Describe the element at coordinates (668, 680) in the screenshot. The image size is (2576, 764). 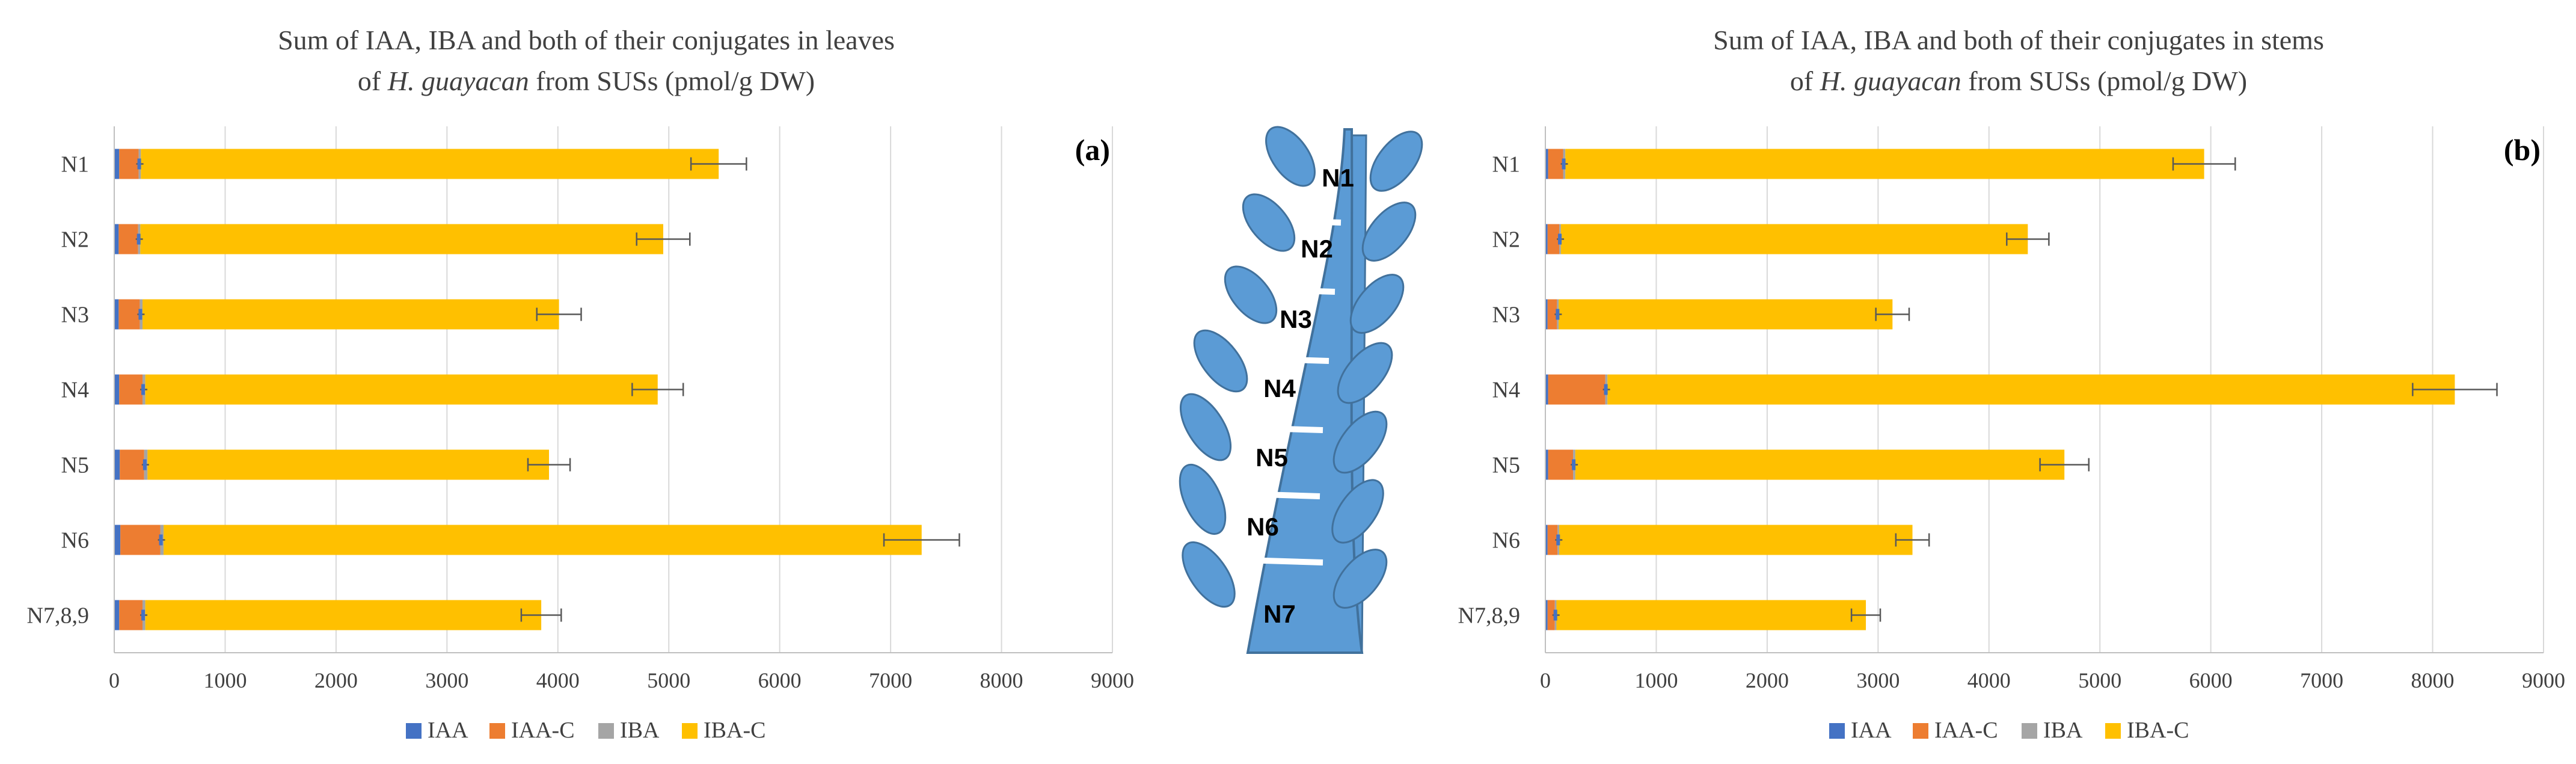
I see `x-tick-label: 5000` at that location.